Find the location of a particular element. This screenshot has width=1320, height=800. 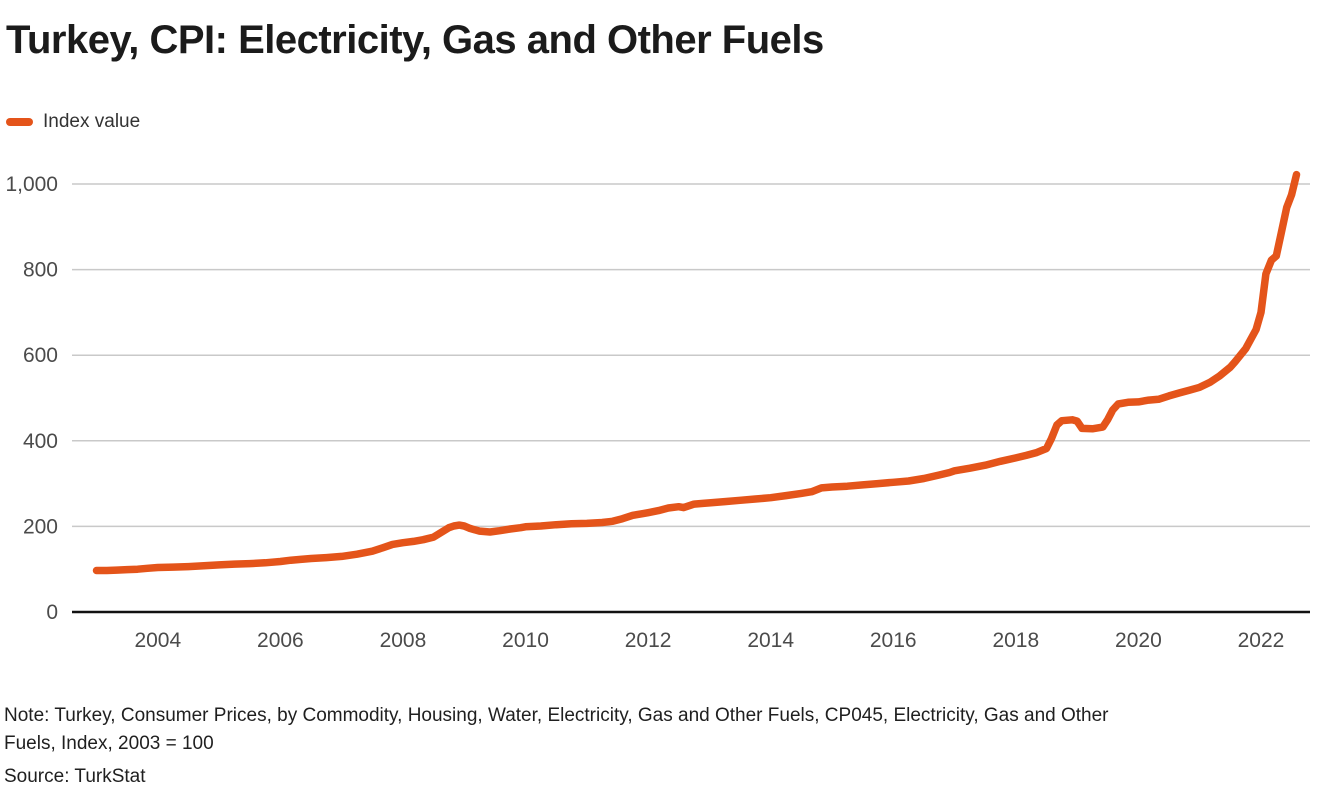

svg-text: 1,000 is located at coordinates (31, 184).